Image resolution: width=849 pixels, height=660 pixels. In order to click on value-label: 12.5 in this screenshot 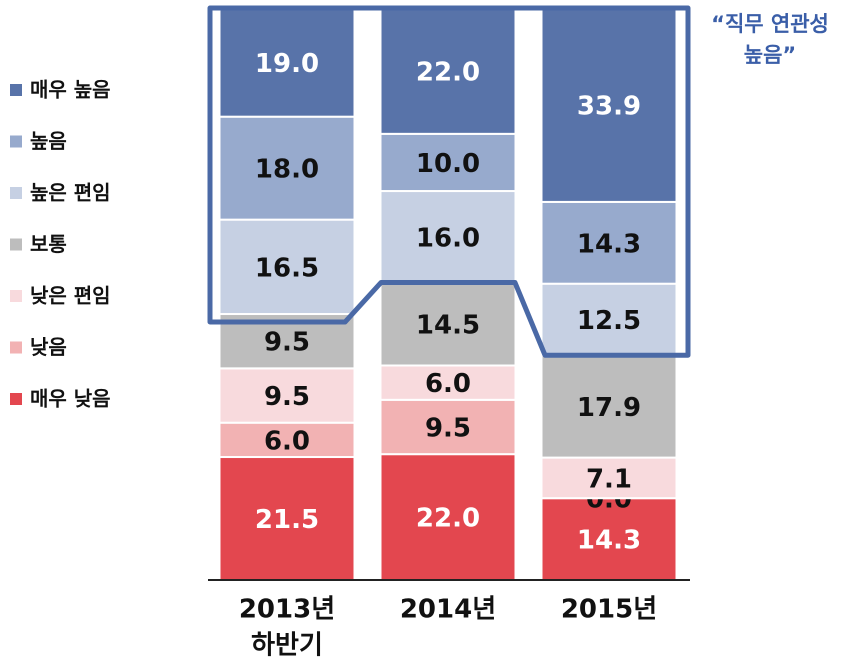, I will do `click(609, 321)`.